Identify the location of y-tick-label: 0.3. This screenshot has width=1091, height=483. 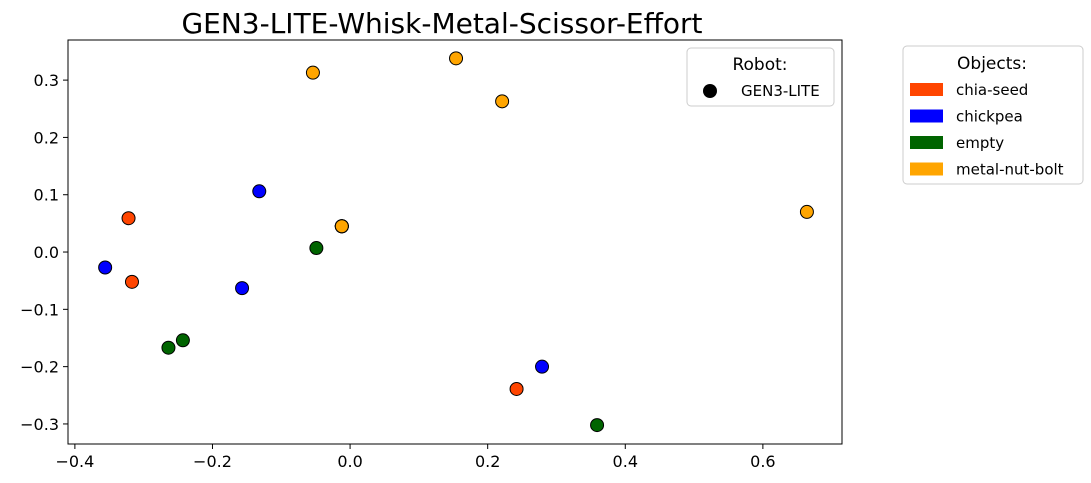
(46, 80).